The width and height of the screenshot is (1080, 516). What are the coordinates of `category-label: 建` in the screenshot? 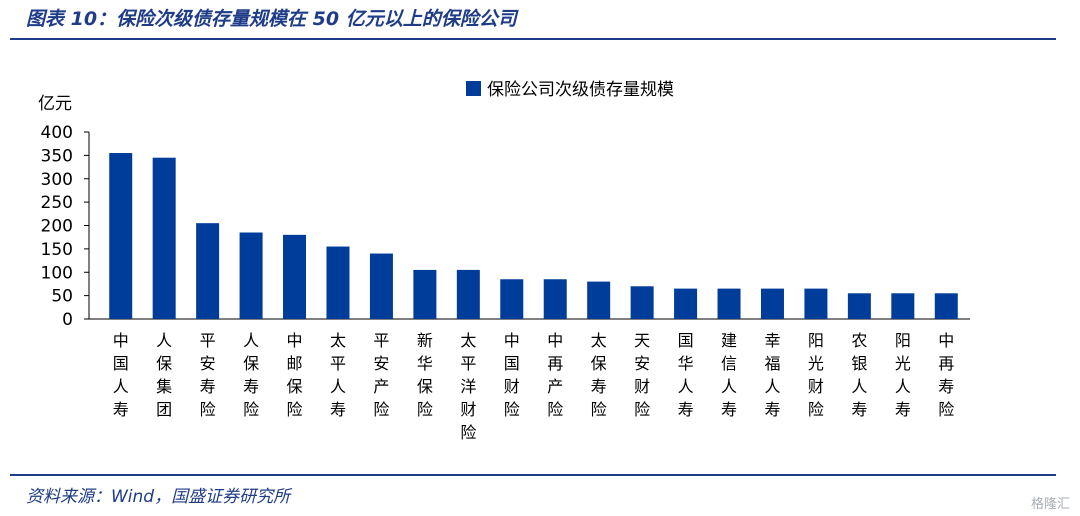 It's located at (729, 340).